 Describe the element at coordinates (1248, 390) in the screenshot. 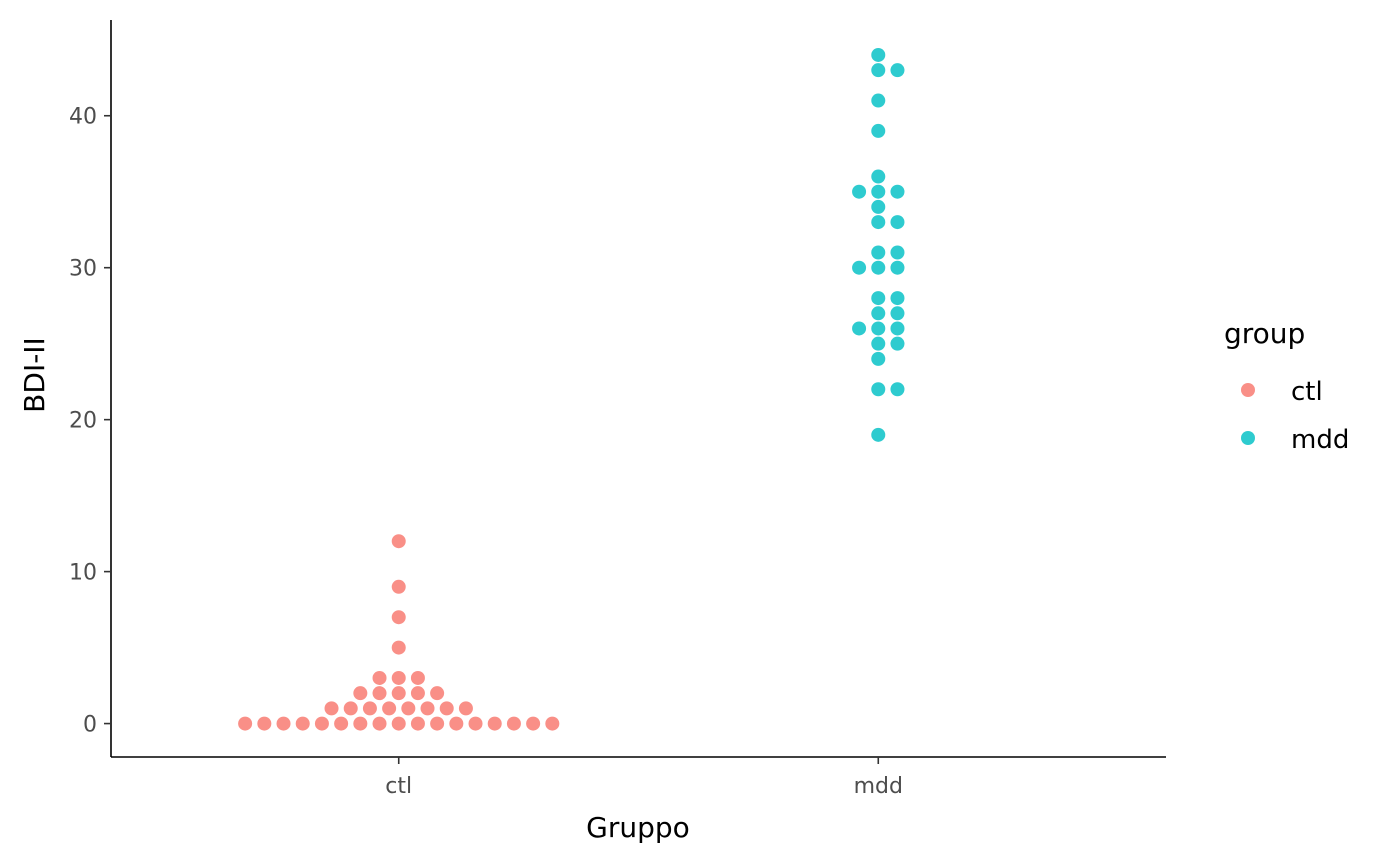

I see `legend-key-ctl` at that location.